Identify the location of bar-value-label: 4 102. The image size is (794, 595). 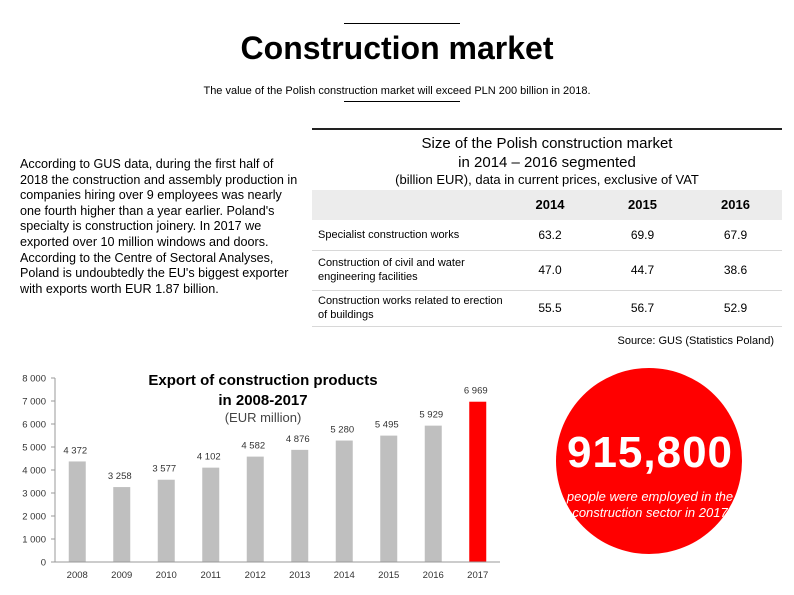
(209, 457).